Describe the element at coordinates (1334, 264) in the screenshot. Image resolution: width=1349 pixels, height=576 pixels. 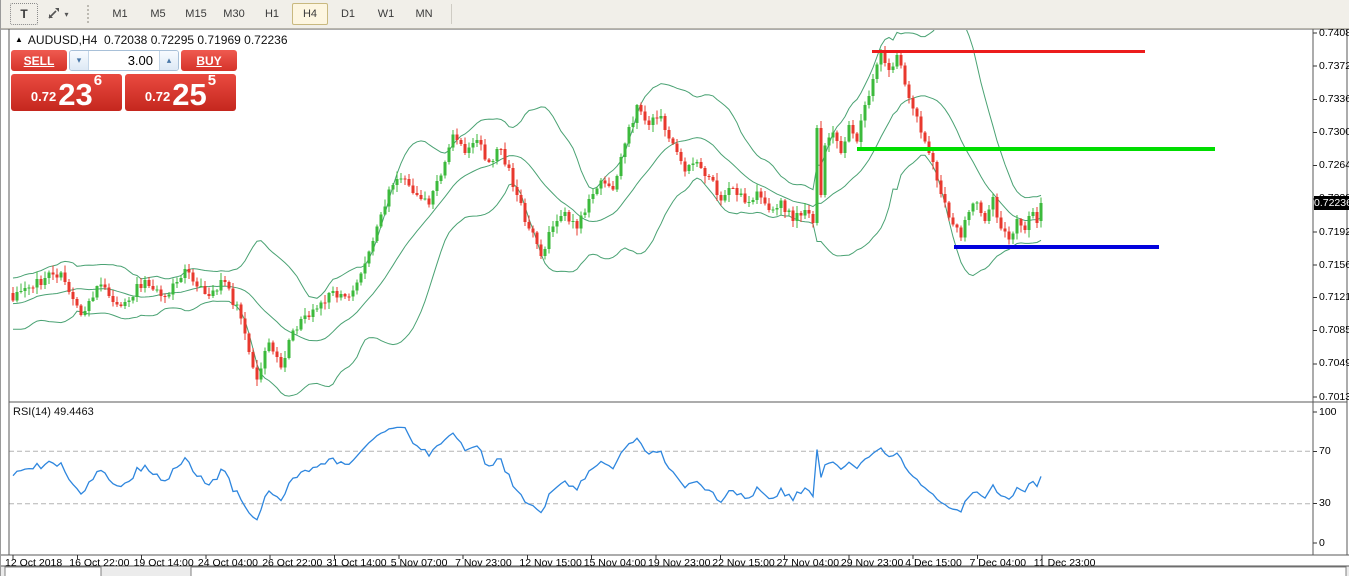
I see `price-tick-label: 0.71560` at that location.